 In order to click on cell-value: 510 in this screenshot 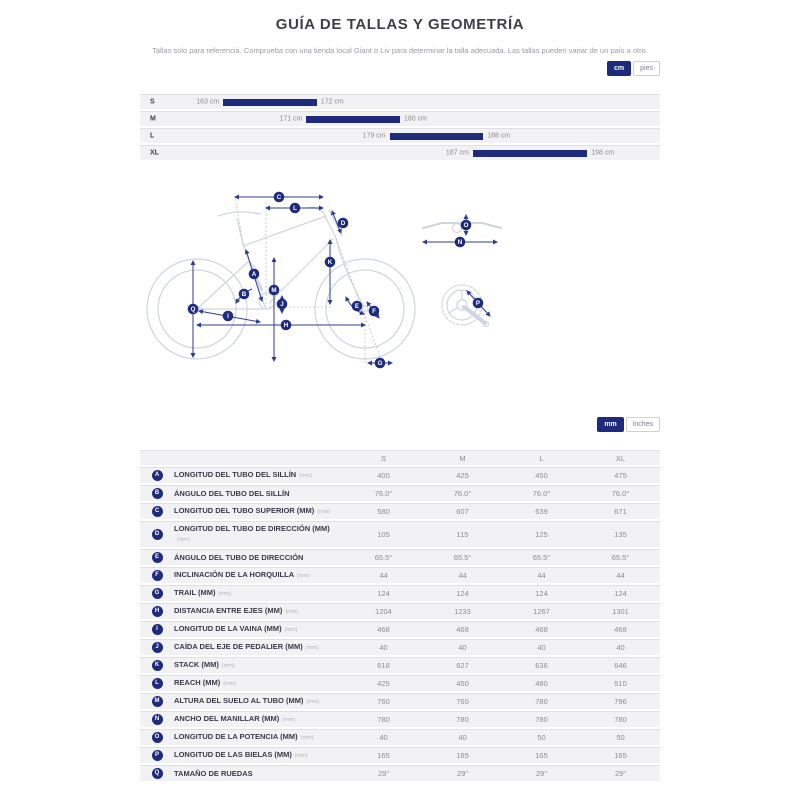, I will do `click(620, 683)`.